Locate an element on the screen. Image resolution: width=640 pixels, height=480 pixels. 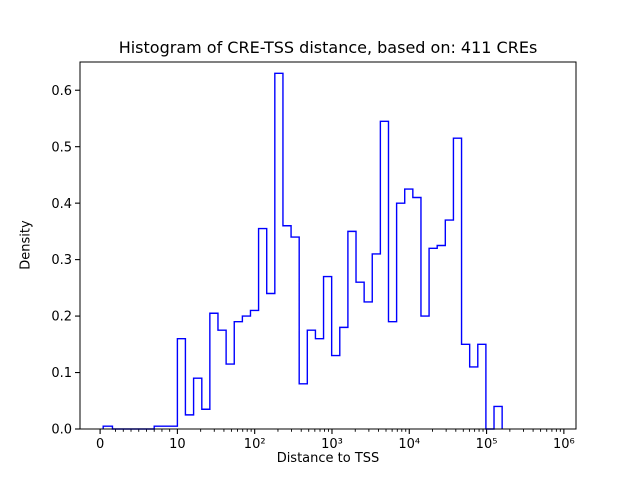
y-tick-label: 0.3 is located at coordinates (61, 260).